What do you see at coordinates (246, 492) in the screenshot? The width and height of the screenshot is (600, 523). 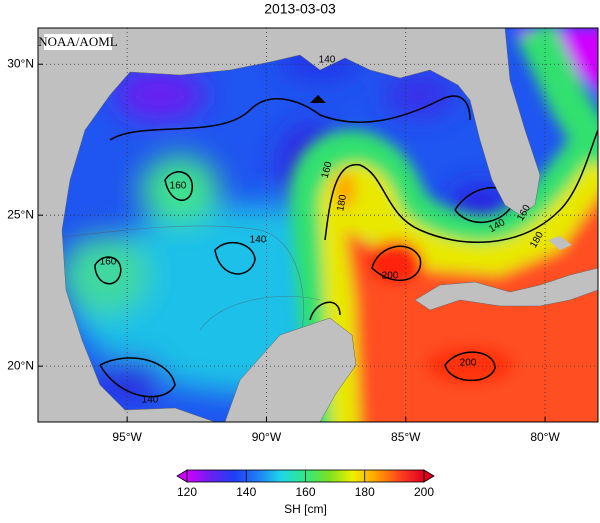 I see `colorbar-tick-label: 140` at bounding box center [246, 492].